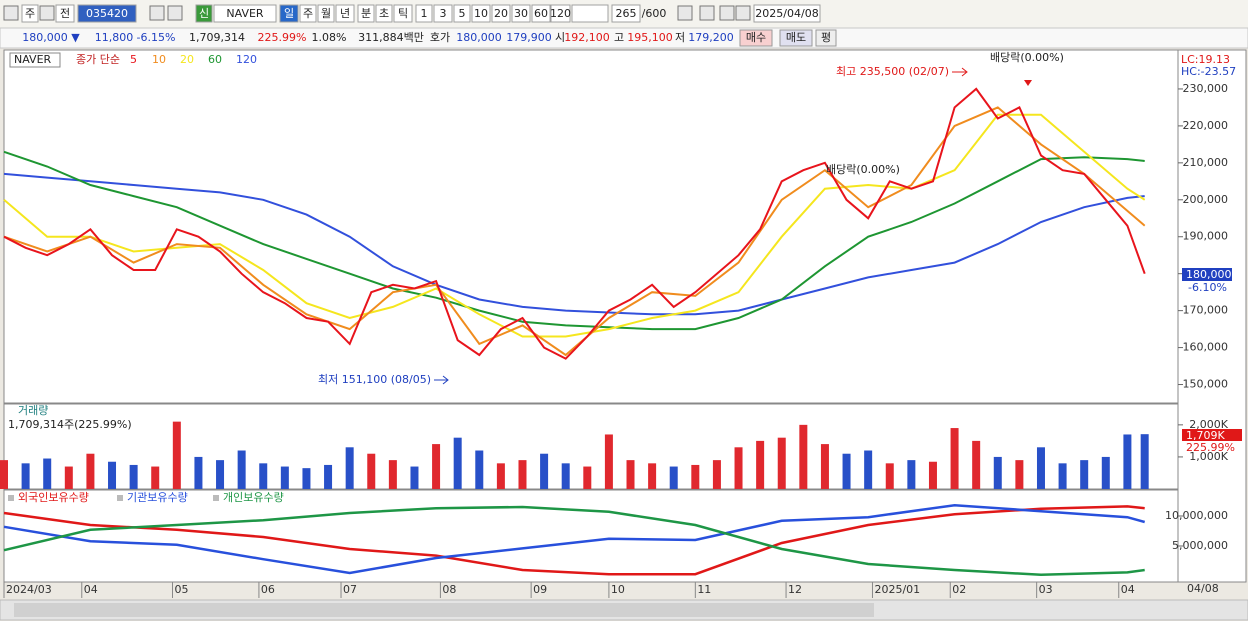 This screenshot has height=621, width=1248. I want to click on quote-field: 225.99%, so click(282, 37).